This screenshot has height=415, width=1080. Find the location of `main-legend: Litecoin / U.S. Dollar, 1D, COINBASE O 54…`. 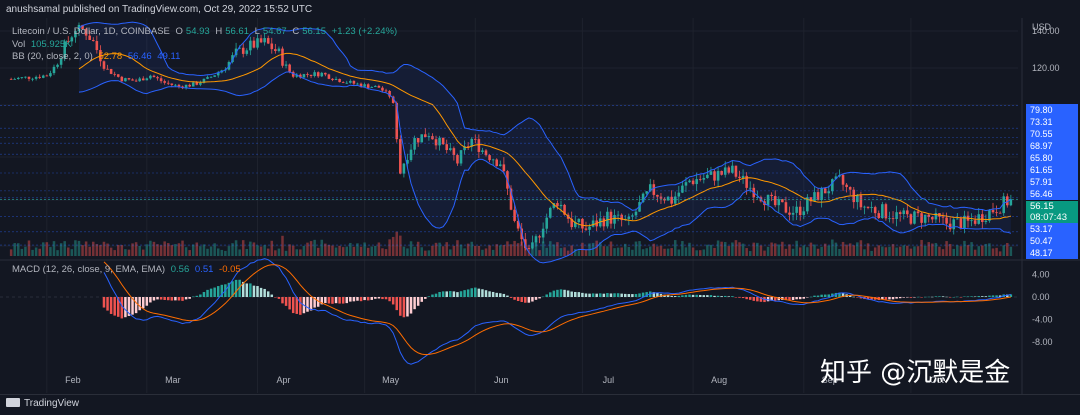

main-legend: Litecoin / U.S. Dollar, 1D, COINBASE O 54… is located at coordinates (206, 31).